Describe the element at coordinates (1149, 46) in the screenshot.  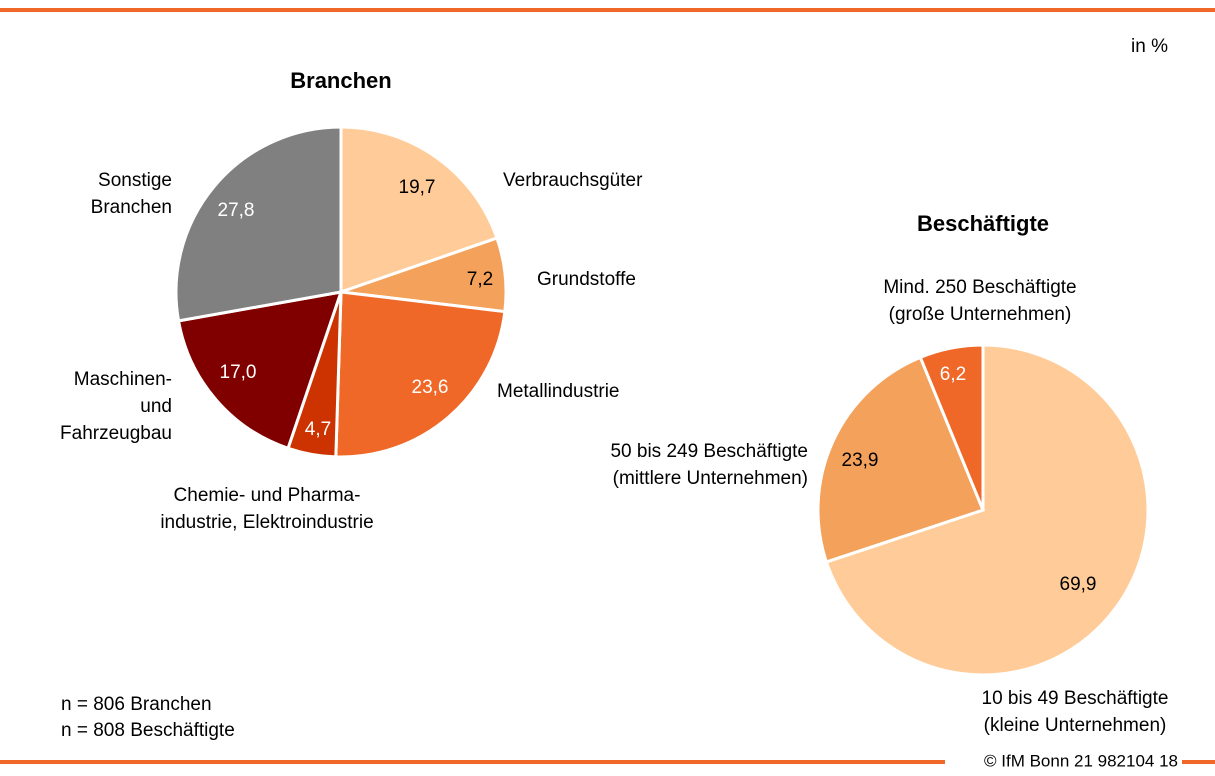
I see `unit-note: in %` at that location.